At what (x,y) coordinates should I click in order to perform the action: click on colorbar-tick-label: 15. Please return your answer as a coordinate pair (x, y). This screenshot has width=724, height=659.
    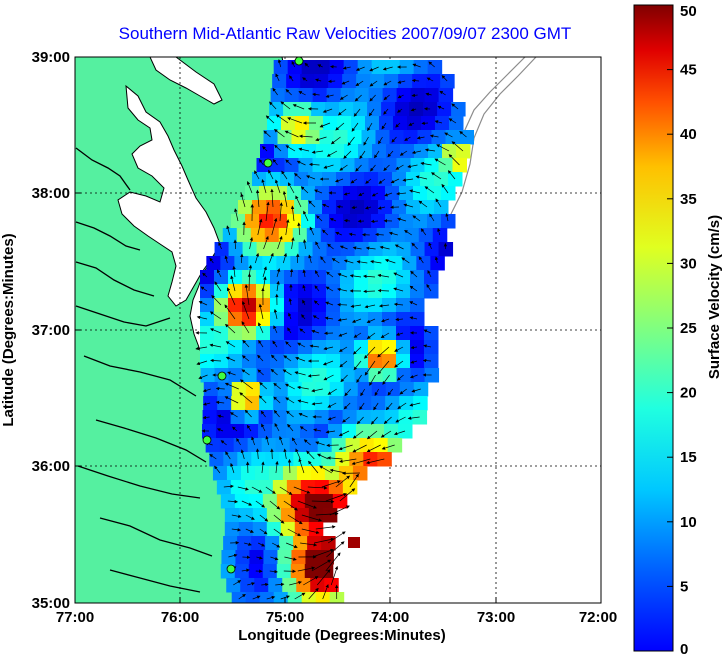
    Looking at the image, I should click on (688, 457).